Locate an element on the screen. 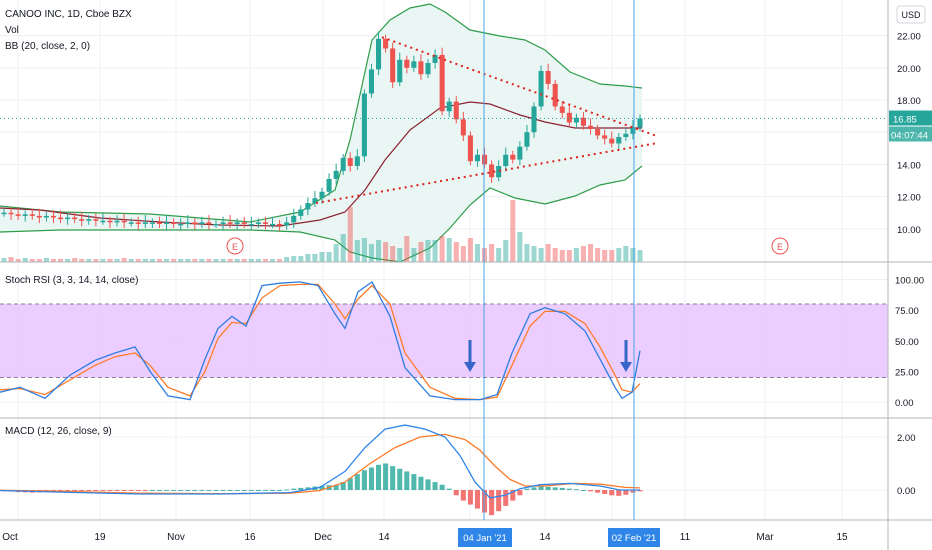  time-tick-label: Mar is located at coordinates (765, 537).